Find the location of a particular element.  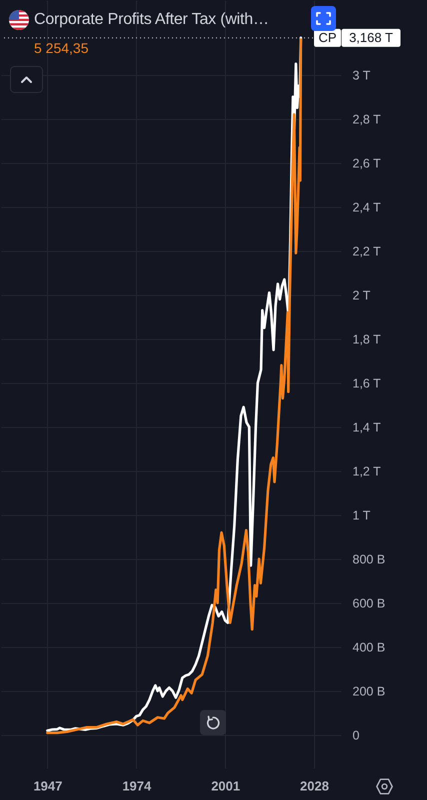

x-tick-label: 1947 is located at coordinates (47, 786).